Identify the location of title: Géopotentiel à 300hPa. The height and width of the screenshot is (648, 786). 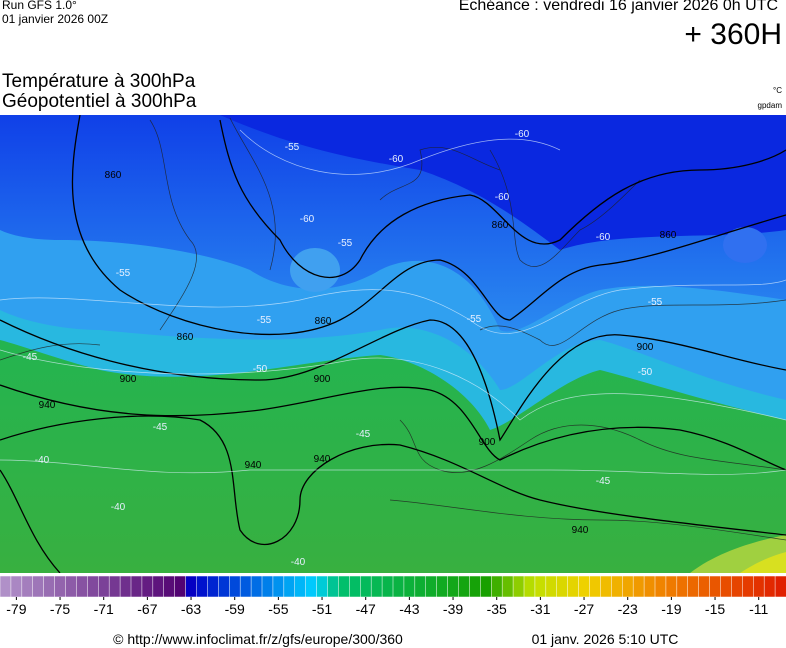
(99, 101).